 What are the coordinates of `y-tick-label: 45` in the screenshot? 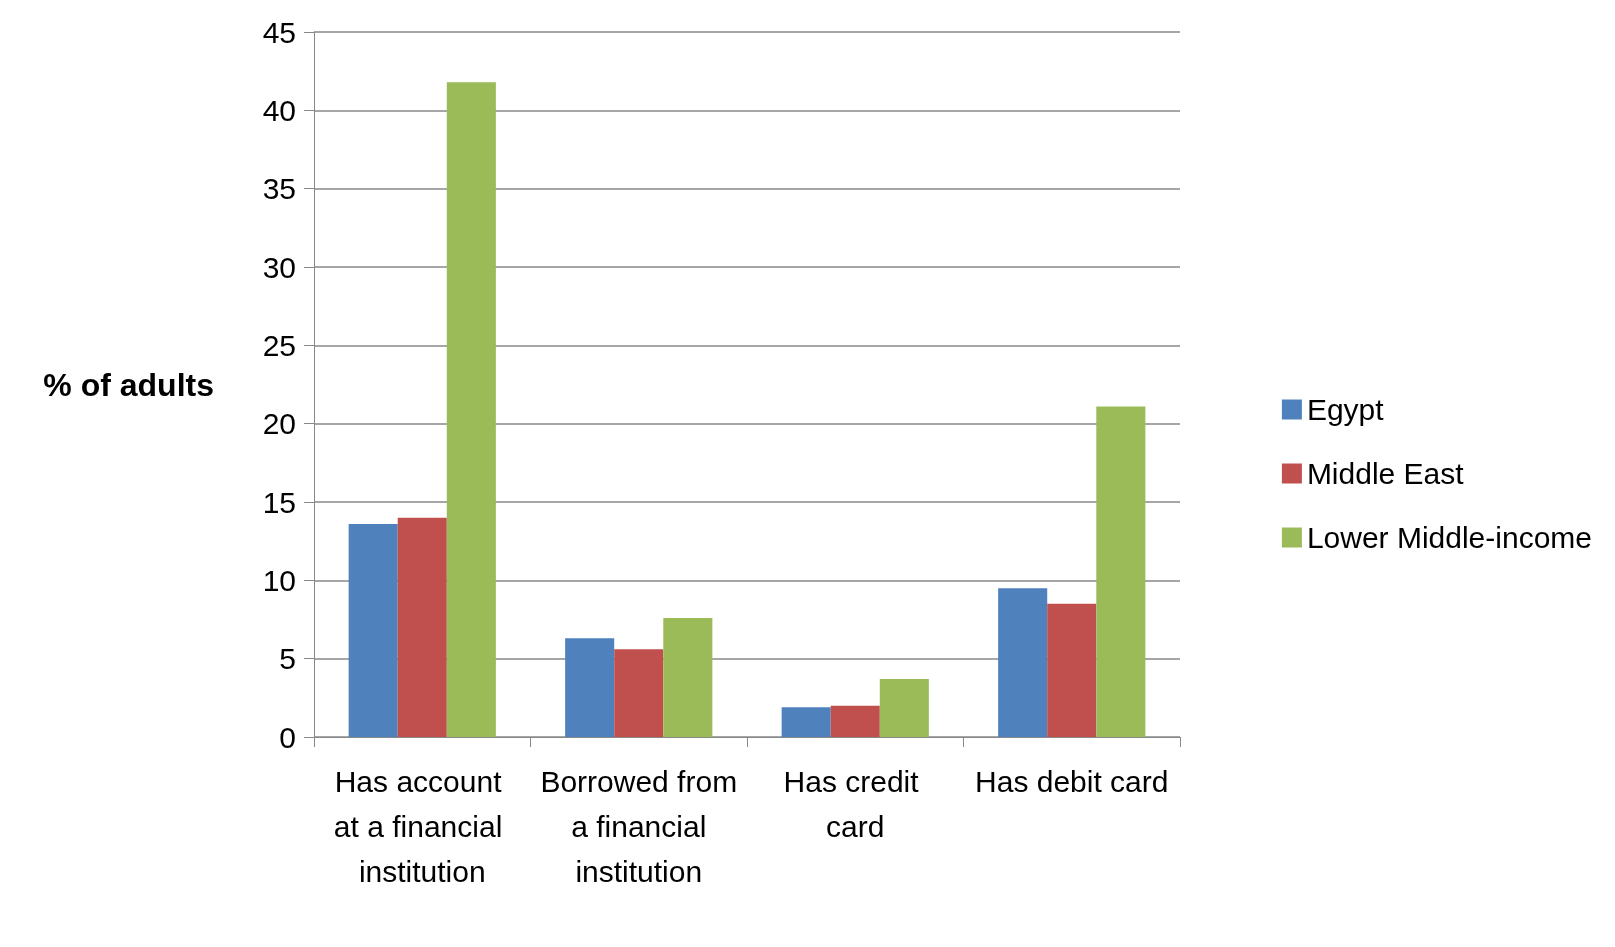 It's located at (279, 32).